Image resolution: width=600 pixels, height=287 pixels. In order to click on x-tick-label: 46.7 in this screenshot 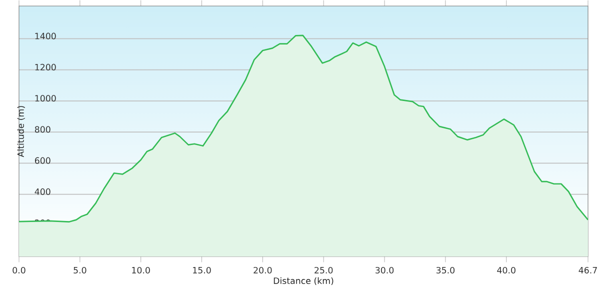, I will do `click(587, 270)`.